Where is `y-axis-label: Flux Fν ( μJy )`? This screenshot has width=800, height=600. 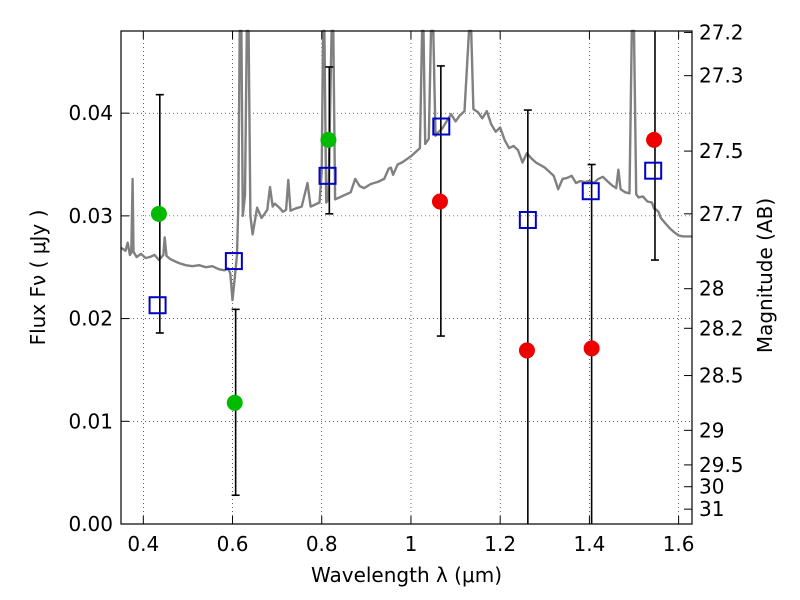
y-axis-label: Flux Fν ( μJy ) is located at coordinates (38, 278).